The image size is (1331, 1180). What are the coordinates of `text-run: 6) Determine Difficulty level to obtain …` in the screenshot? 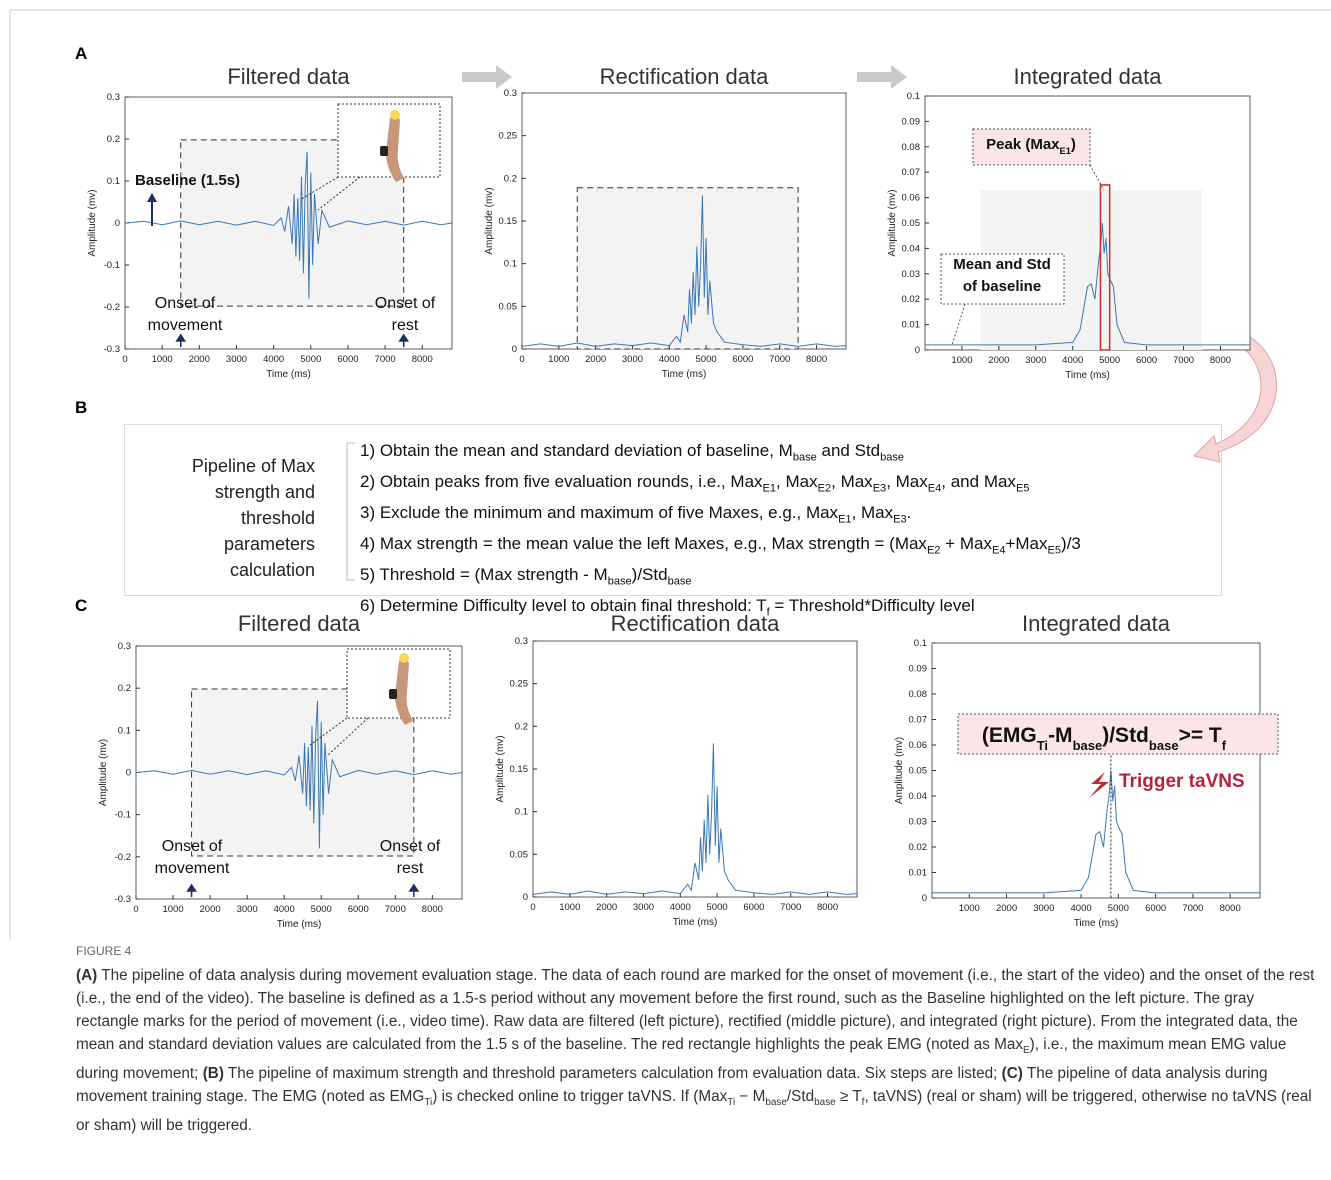 It's located at (563, 605).